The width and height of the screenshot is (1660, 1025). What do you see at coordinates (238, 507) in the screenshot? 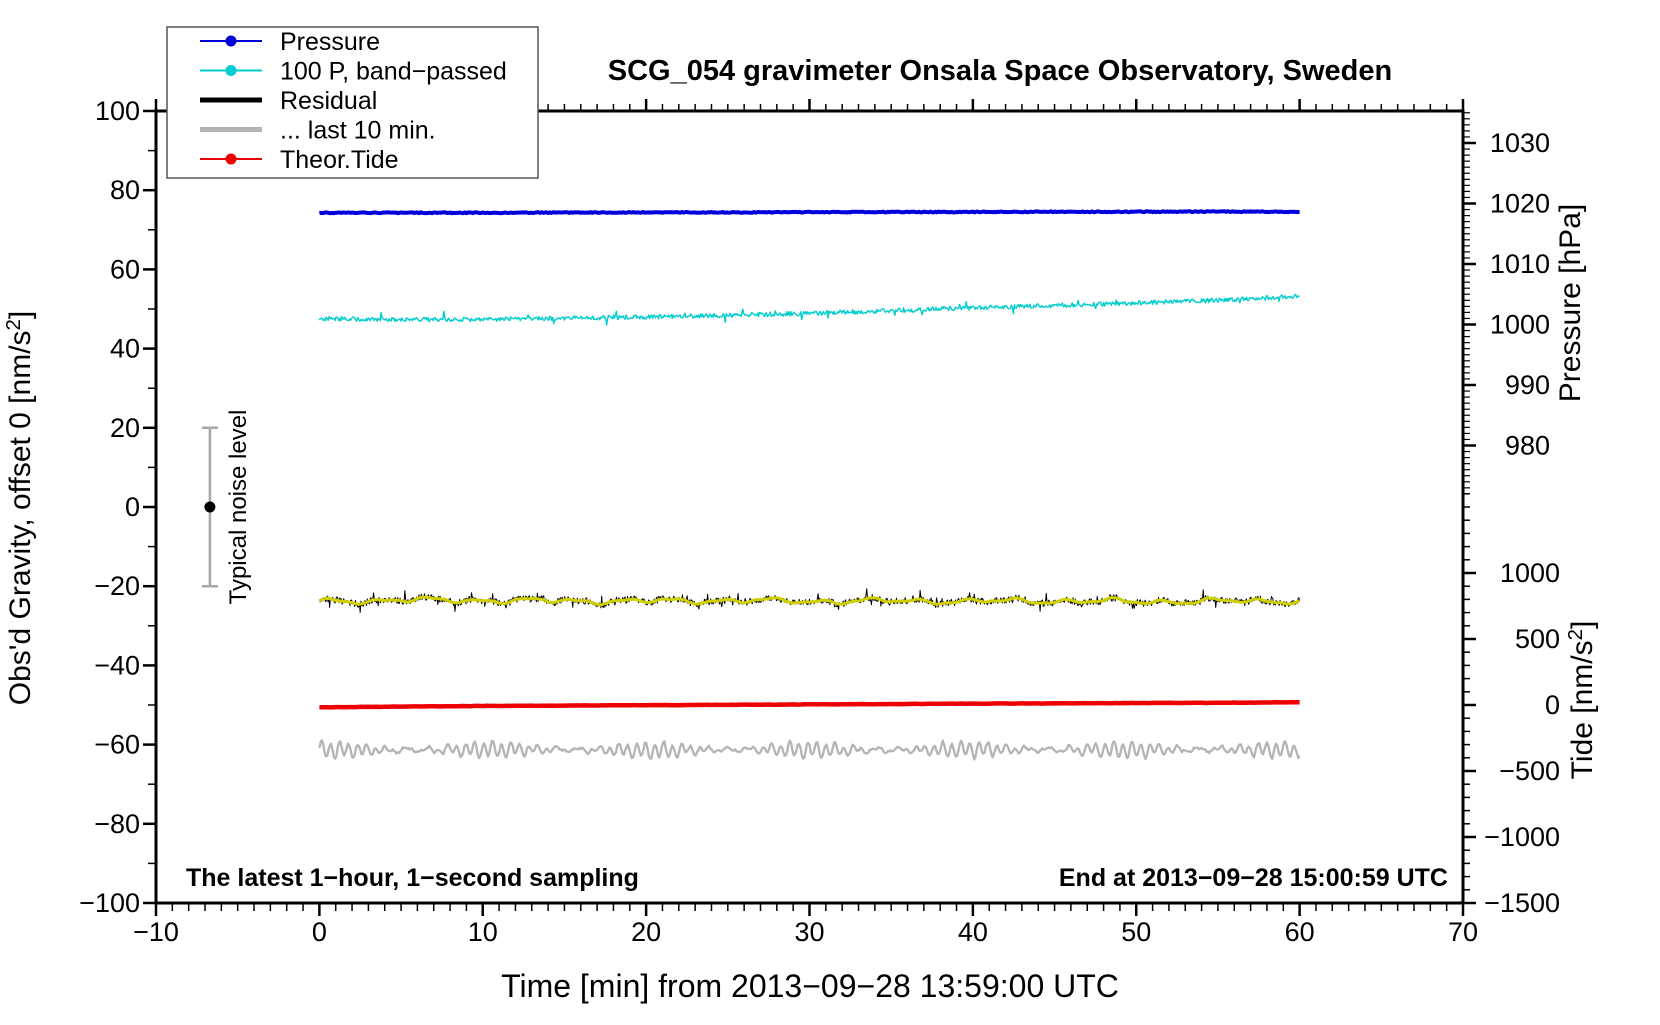
I see `noise-bar-label: Typical noise level` at bounding box center [238, 507].